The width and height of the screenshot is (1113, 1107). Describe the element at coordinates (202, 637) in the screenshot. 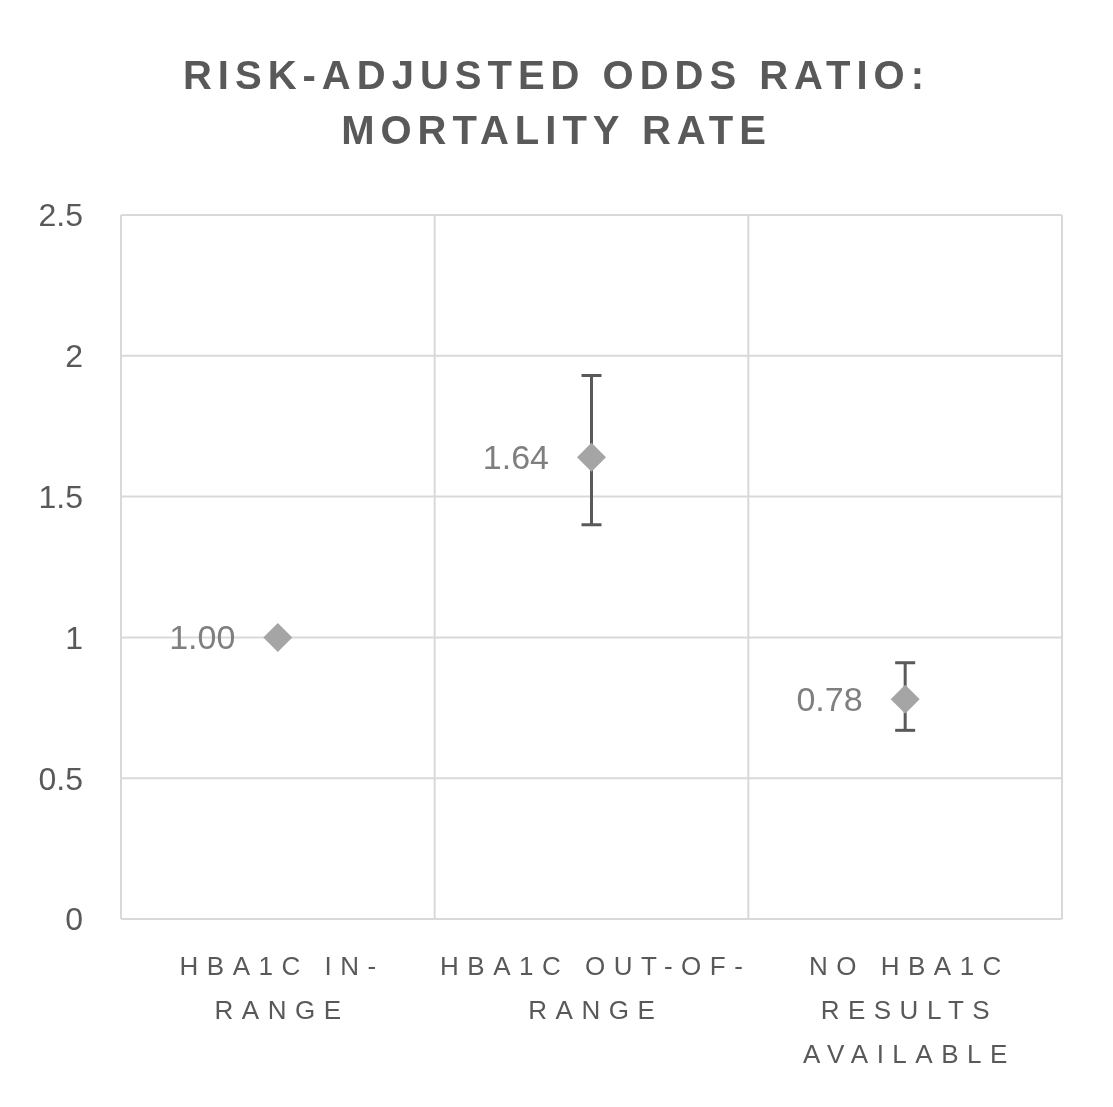

I see `data-label: 1.00` at that location.